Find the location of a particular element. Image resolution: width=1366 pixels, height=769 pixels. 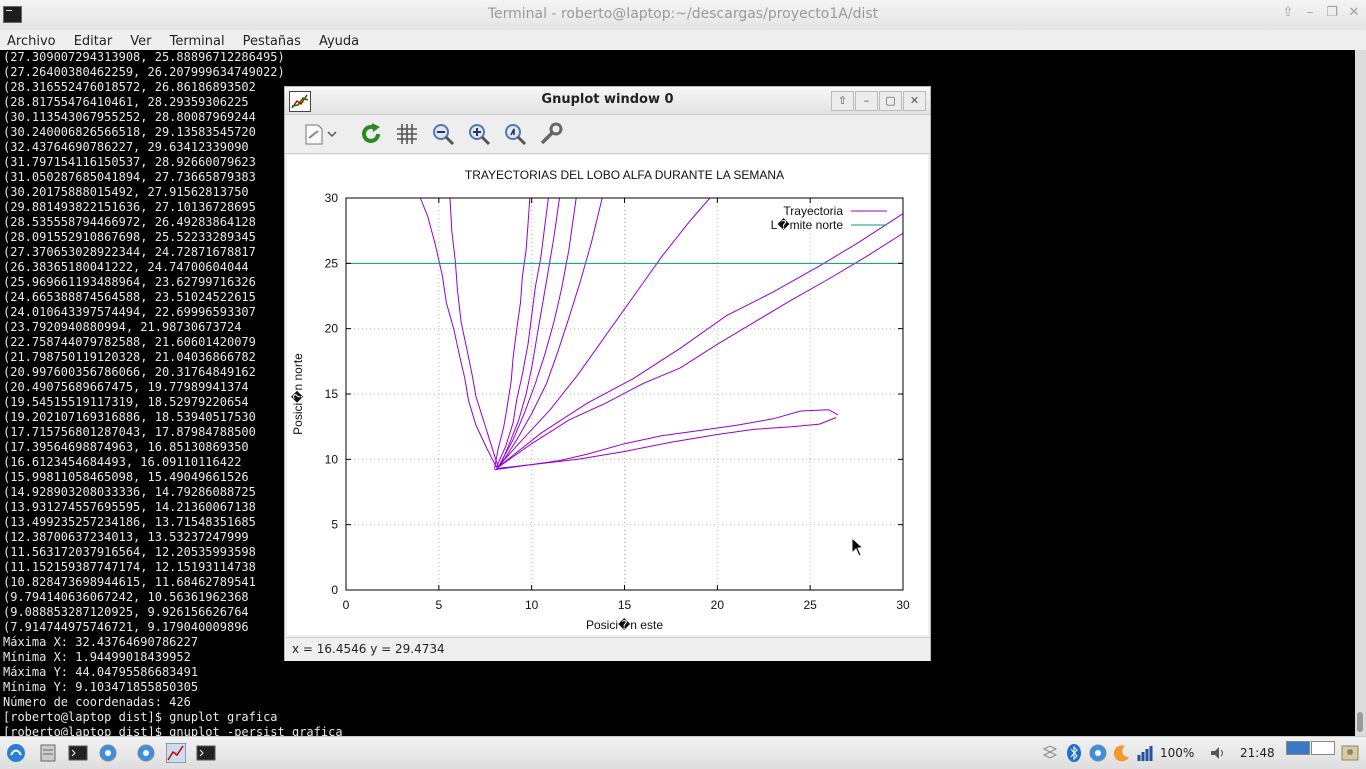

start-menu-icon is located at coordinates (16, 753).